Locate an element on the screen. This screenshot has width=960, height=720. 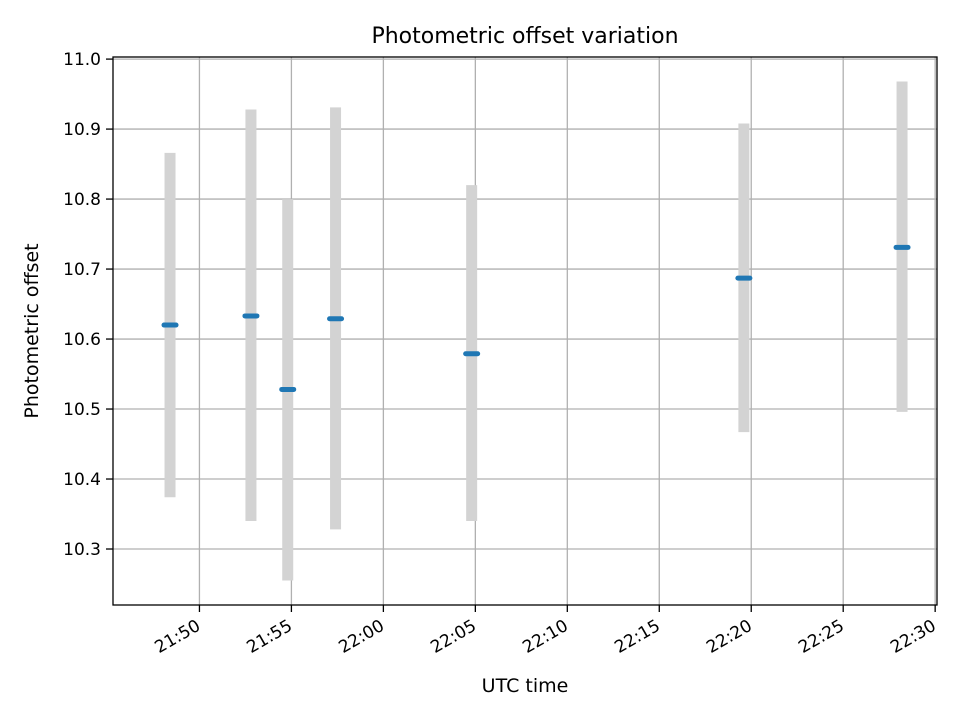
x-tick-label: 22:20 is located at coordinates (729, 637).